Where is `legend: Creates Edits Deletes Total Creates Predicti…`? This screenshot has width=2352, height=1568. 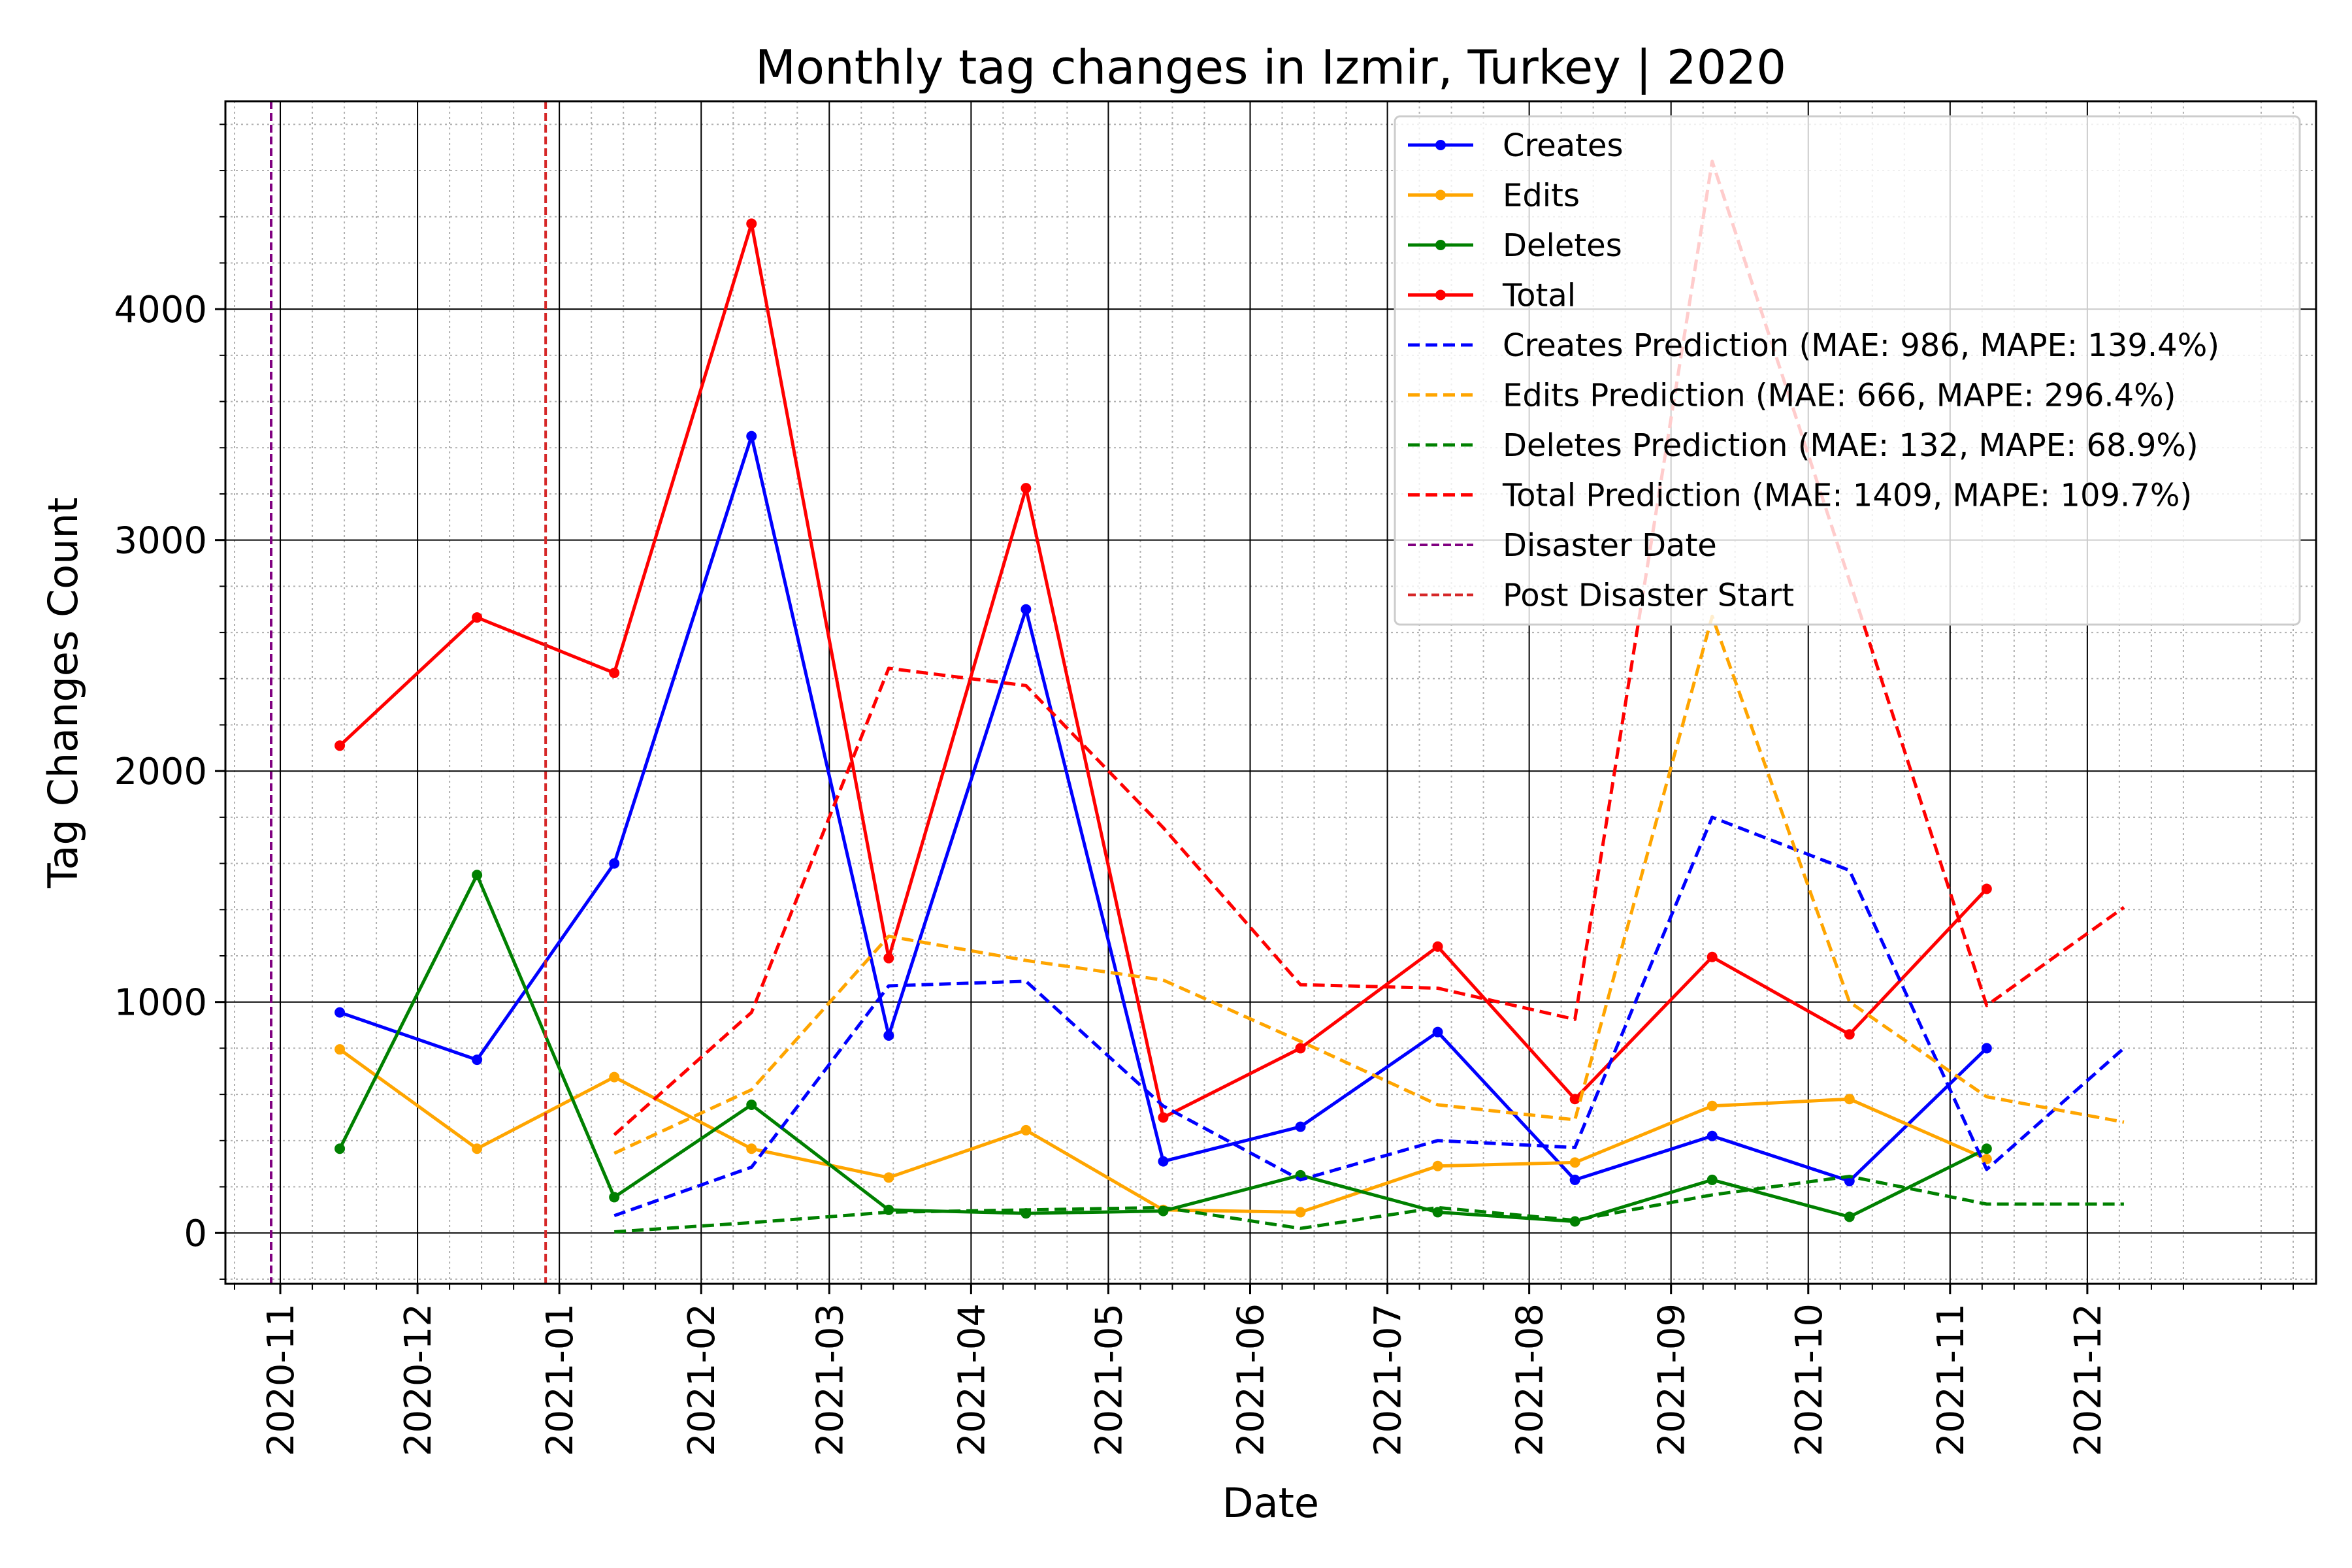 legend: Creates Edits Deletes Total Creates Predicti… is located at coordinates (1847, 370).